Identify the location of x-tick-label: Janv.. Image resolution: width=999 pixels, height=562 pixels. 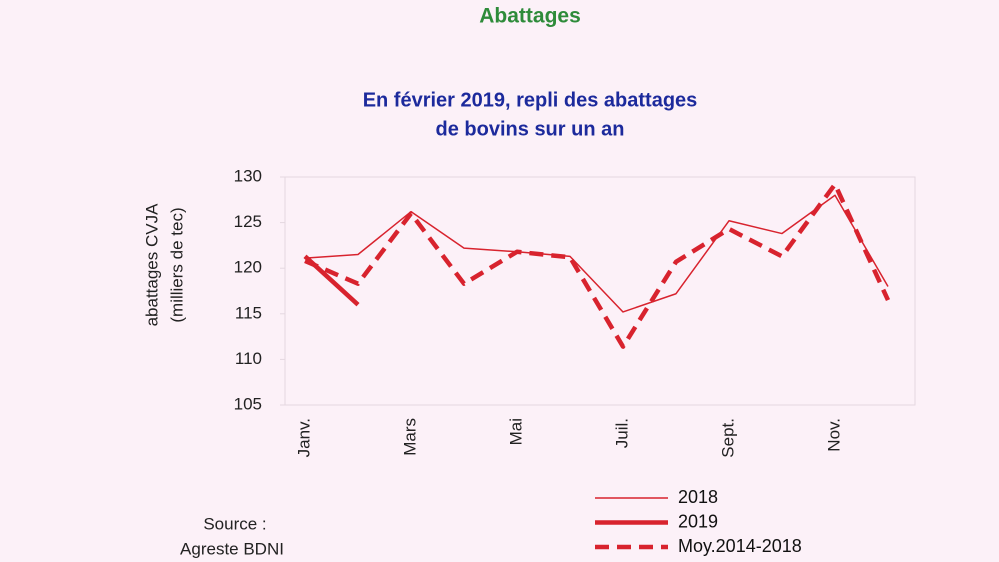
(303, 437).